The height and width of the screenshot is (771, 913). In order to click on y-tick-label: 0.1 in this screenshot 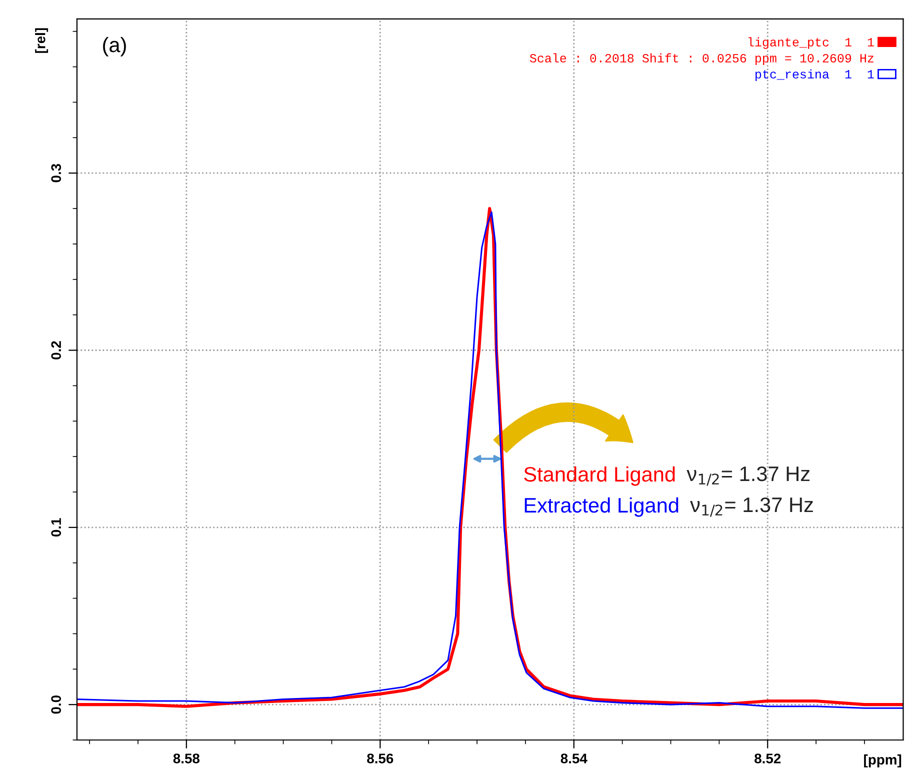, I will do `click(56, 527)`.